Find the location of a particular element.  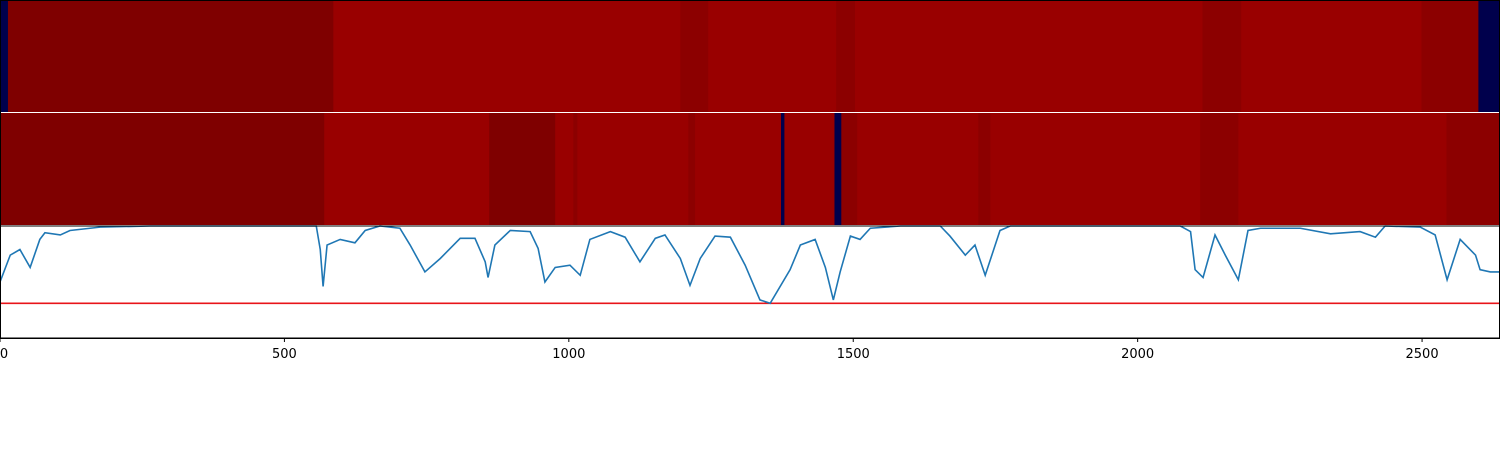

x-tick-label: 2500 is located at coordinates (1422, 354).